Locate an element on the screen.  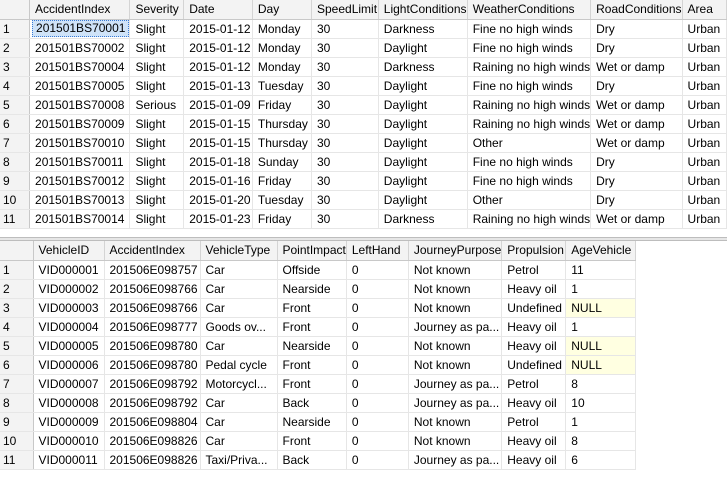
table-cell: 8 is located at coordinates (601, 384).